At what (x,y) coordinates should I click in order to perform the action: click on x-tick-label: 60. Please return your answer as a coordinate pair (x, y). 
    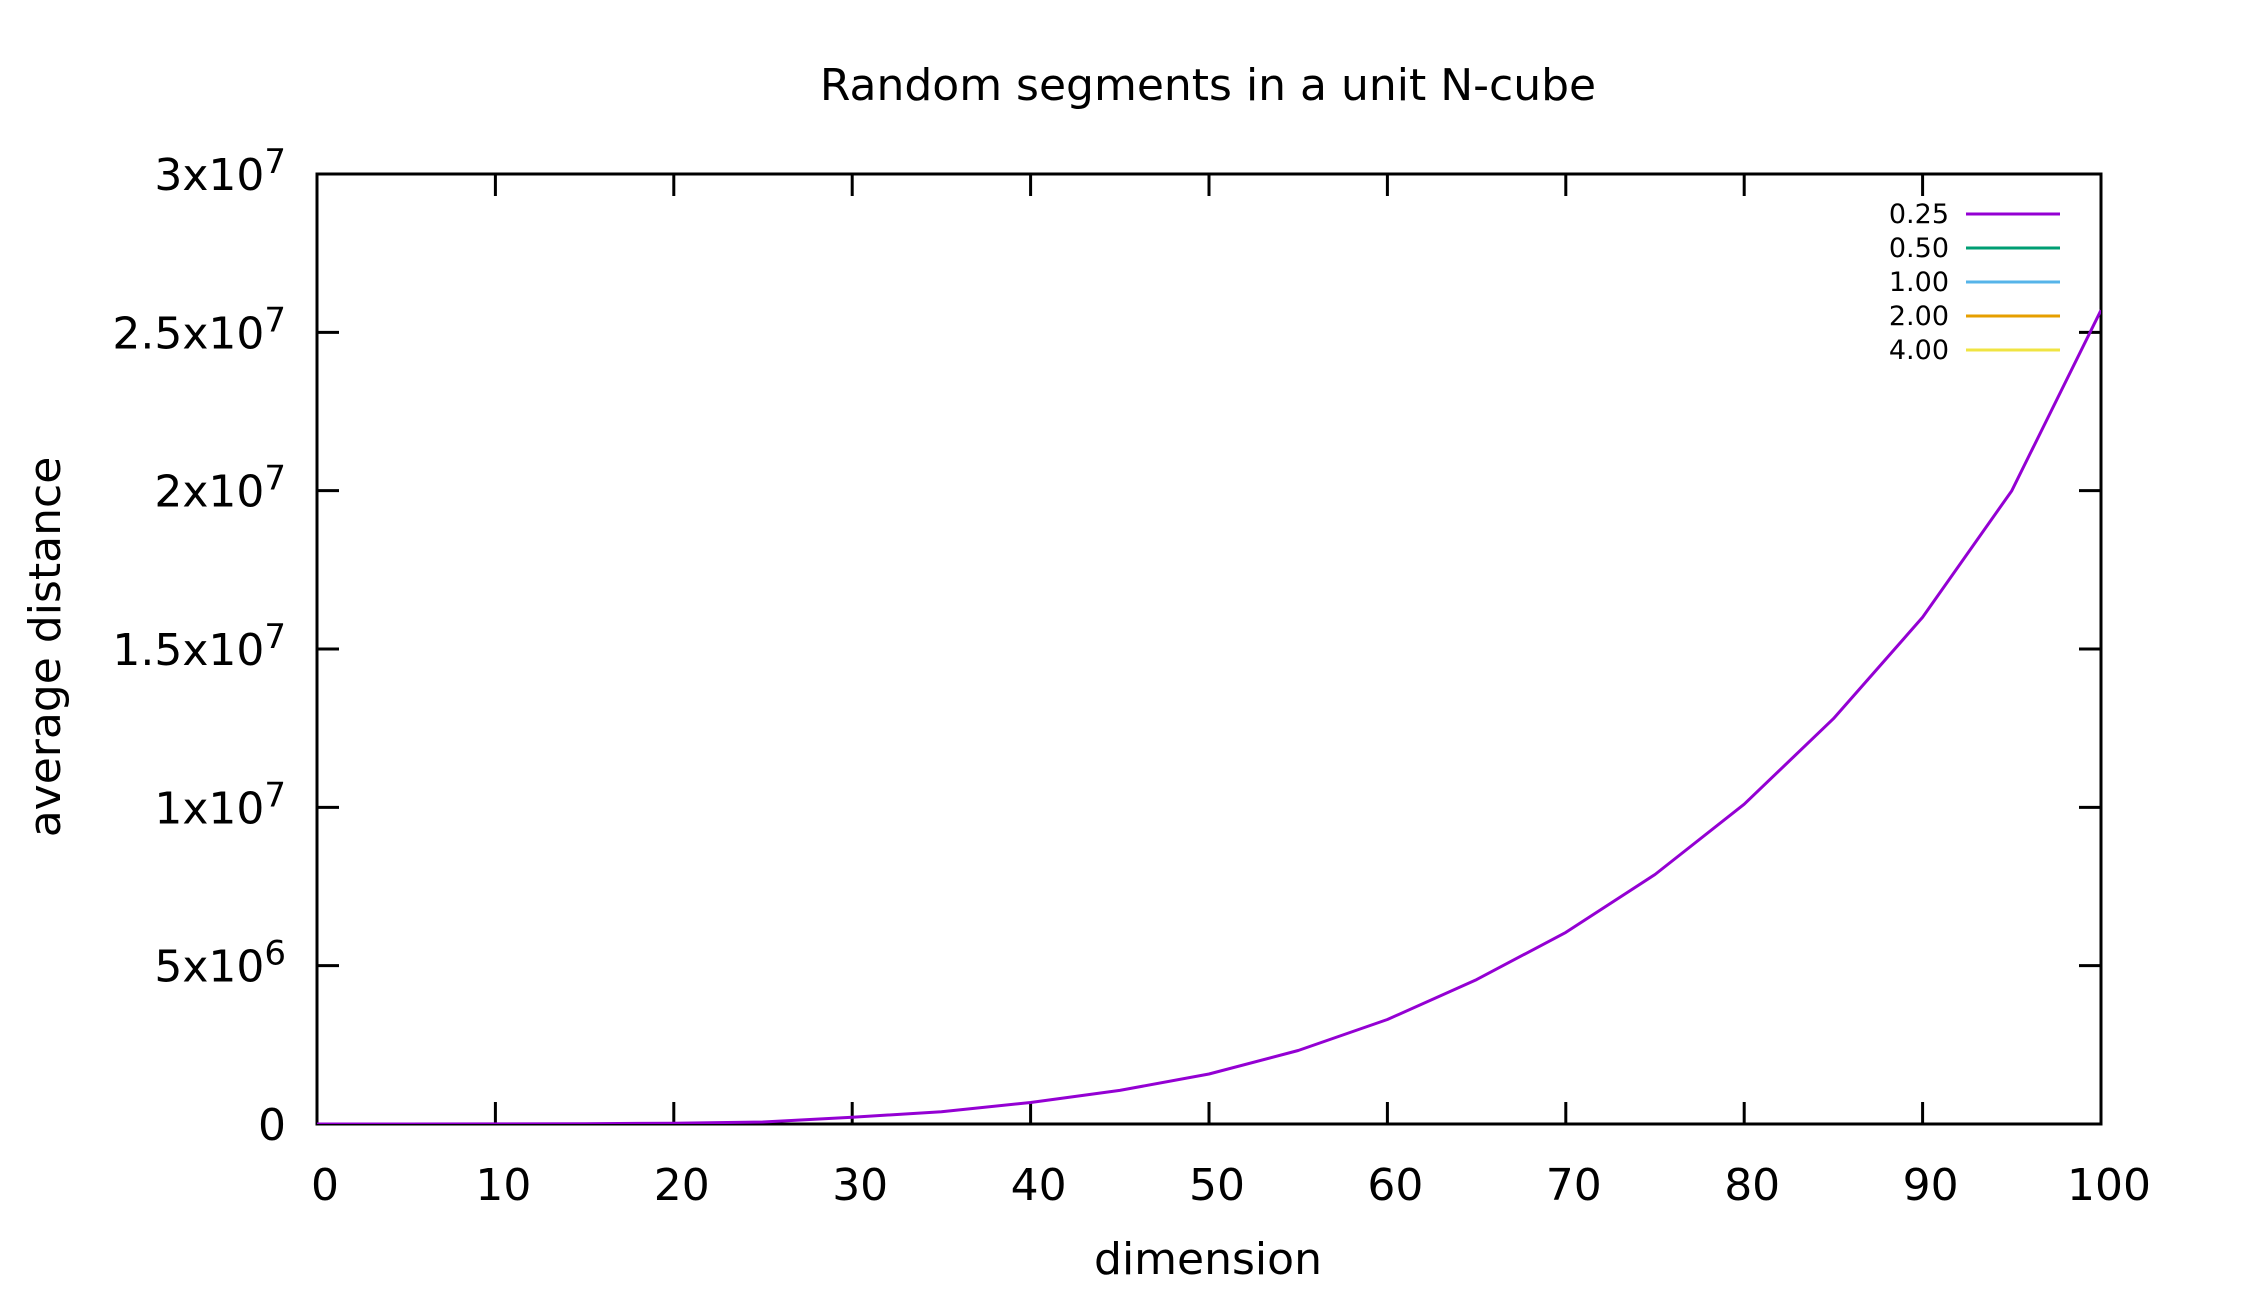
    Looking at the image, I should click on (1395, 1185).